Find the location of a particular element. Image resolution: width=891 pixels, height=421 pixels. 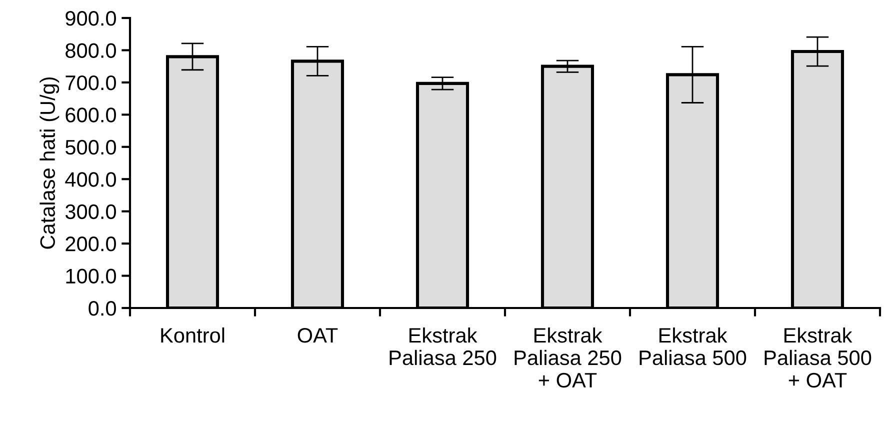

y-tick-label: 0.0 is located at coordinates (102, 308).